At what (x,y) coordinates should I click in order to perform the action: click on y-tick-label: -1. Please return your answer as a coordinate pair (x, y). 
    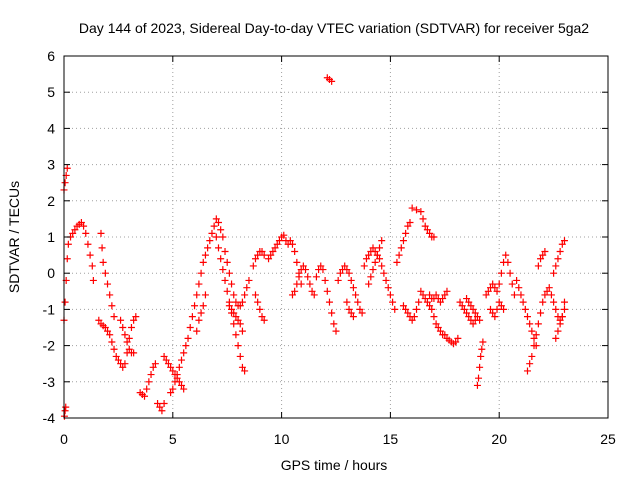
    Looking at the image, I should click on (49, 309).